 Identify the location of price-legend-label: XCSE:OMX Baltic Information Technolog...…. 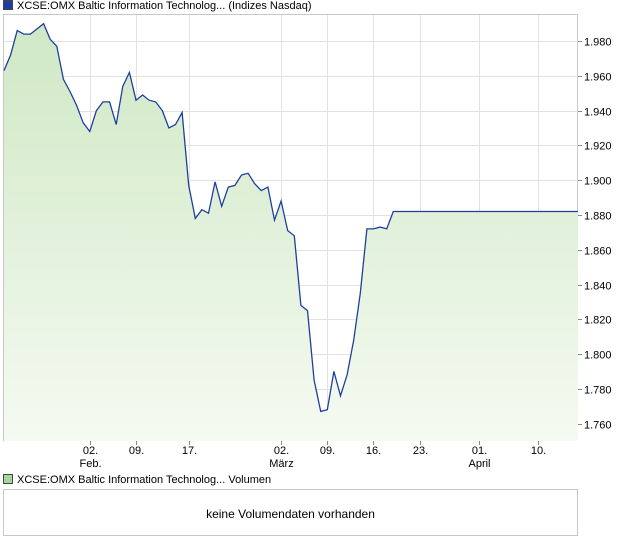
(164, 6).